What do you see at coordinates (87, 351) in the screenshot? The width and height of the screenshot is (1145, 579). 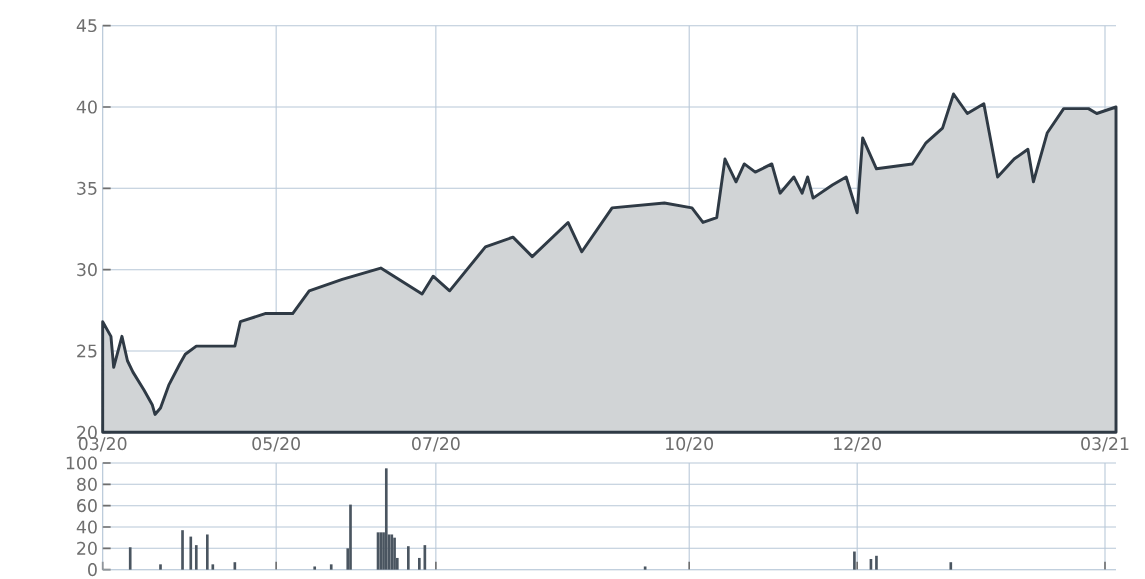 I see `y-tick-label: 25` at bounding box center [87, 351].